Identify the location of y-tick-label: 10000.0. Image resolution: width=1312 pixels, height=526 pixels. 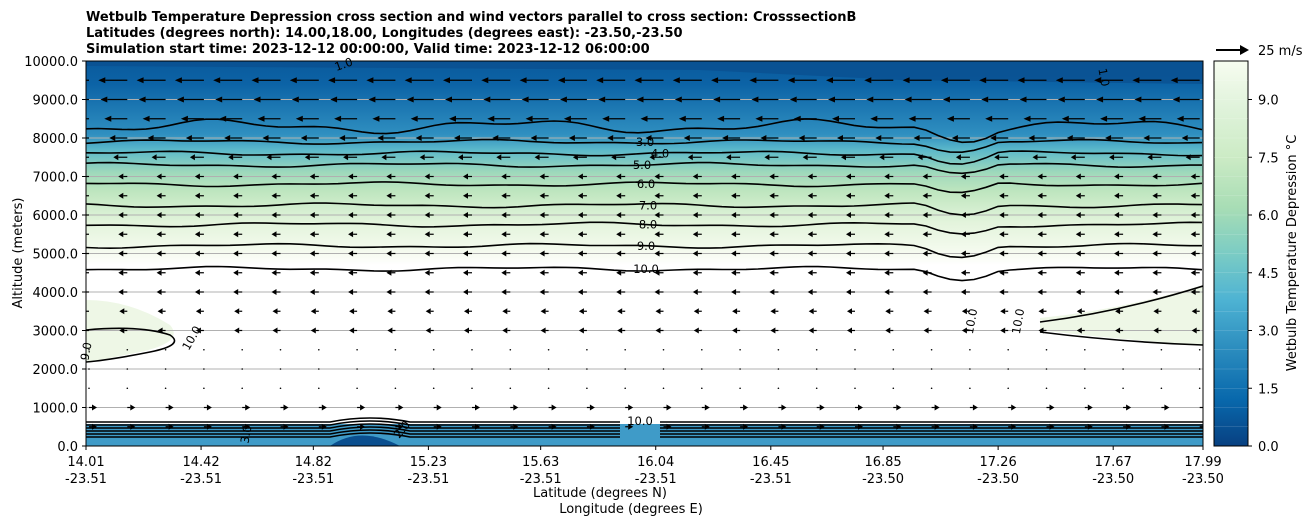
(51, 62).